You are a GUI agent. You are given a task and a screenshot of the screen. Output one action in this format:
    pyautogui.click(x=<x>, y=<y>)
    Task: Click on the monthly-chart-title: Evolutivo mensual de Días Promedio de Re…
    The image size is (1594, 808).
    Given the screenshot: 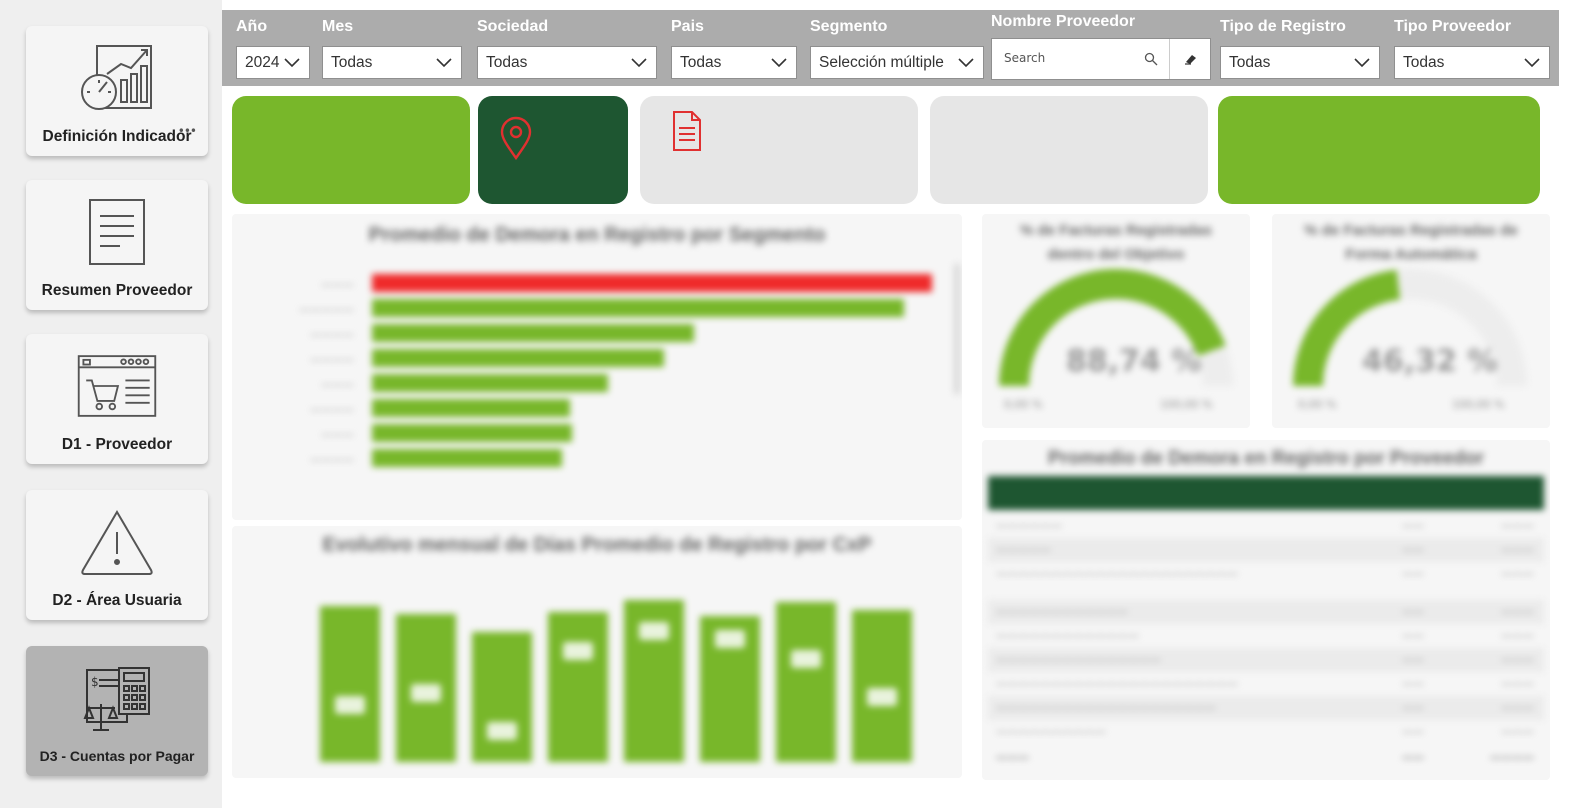 What is the action you would take?
    pyautogui.click(x=597, y=545)
    